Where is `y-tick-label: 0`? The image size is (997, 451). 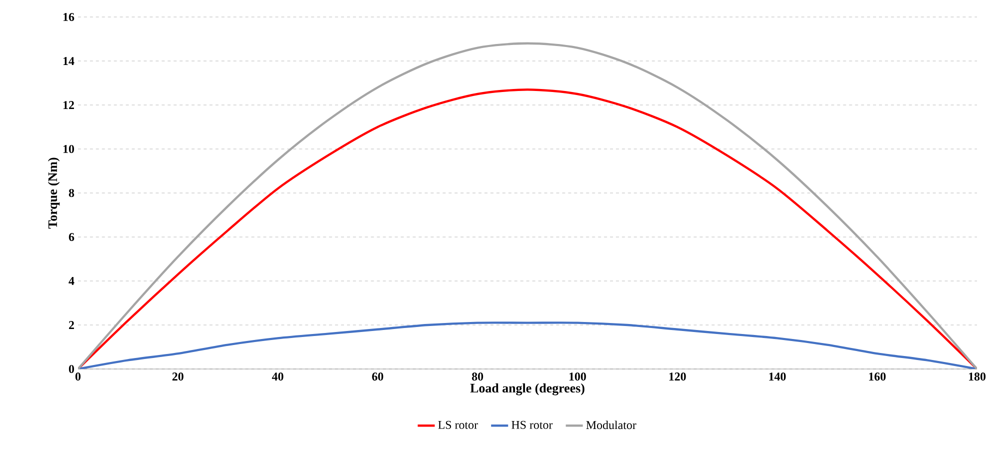
y-tick-label: 0 is located at coordinates (71, 369).